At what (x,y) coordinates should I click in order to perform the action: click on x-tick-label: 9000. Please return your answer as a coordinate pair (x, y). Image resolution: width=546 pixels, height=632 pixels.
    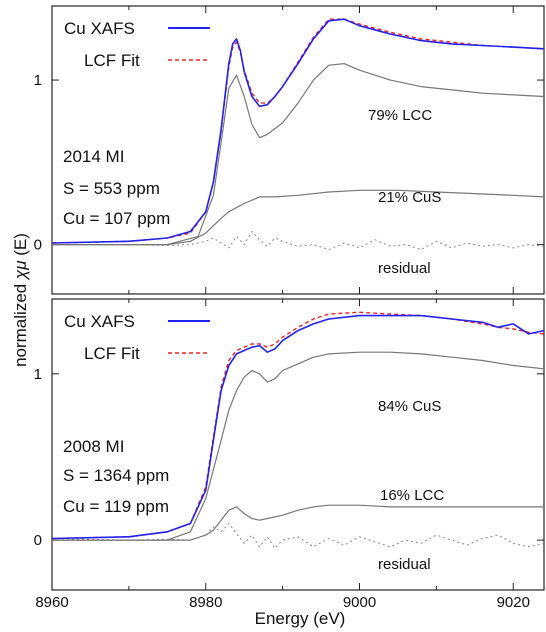
    Looking at the image, I should click on (359, 602).